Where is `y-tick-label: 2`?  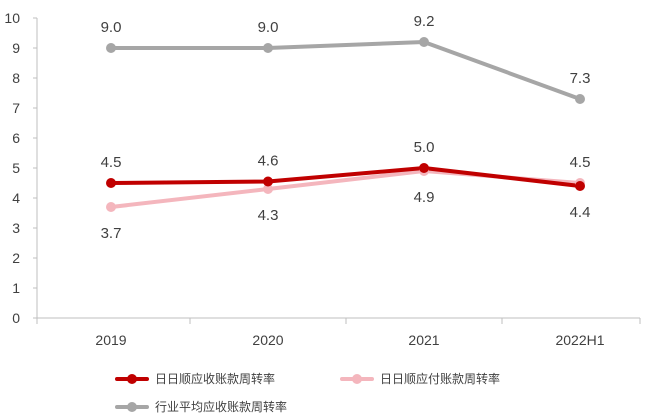
y-tick-label: 2 is located at coordinates (16, 258).